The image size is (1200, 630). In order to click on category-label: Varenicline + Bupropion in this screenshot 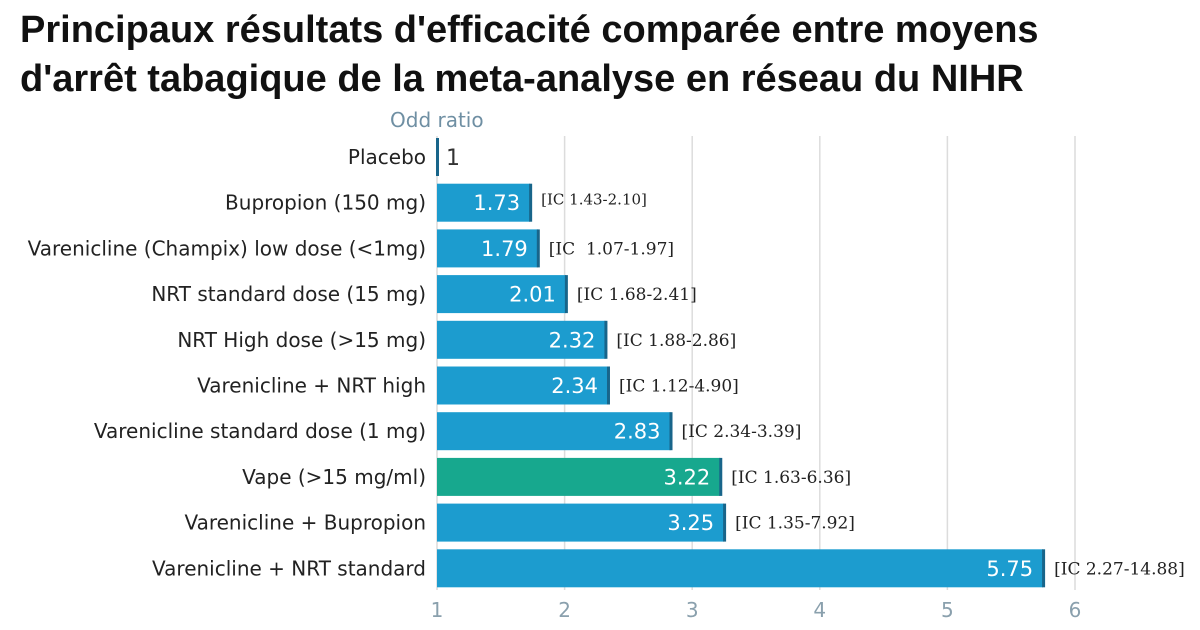, I will do `click(305, 523)`.